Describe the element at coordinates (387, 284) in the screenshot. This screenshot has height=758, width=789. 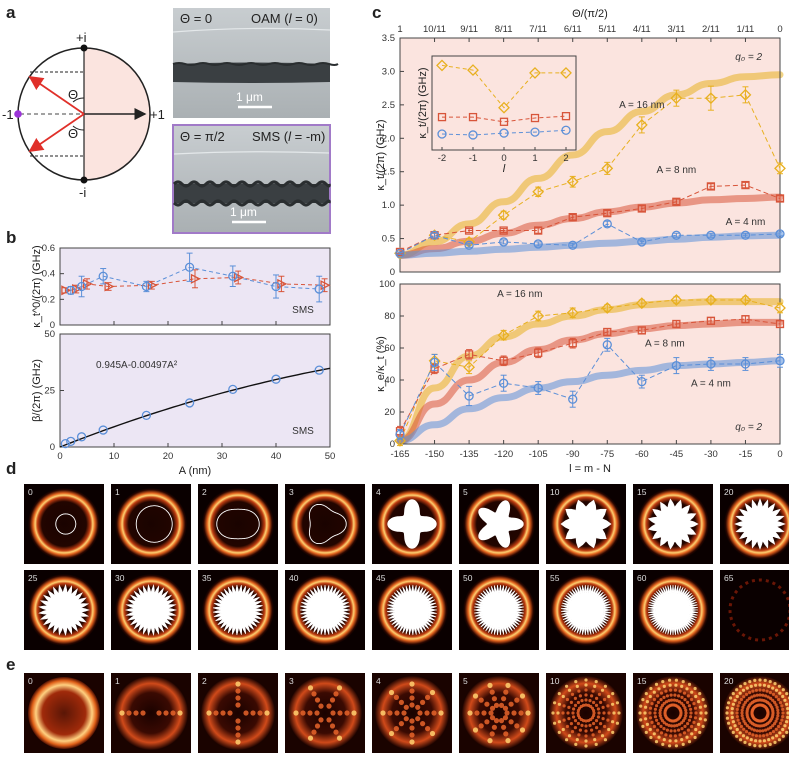
I see `y-tick-label: 100` at that location.